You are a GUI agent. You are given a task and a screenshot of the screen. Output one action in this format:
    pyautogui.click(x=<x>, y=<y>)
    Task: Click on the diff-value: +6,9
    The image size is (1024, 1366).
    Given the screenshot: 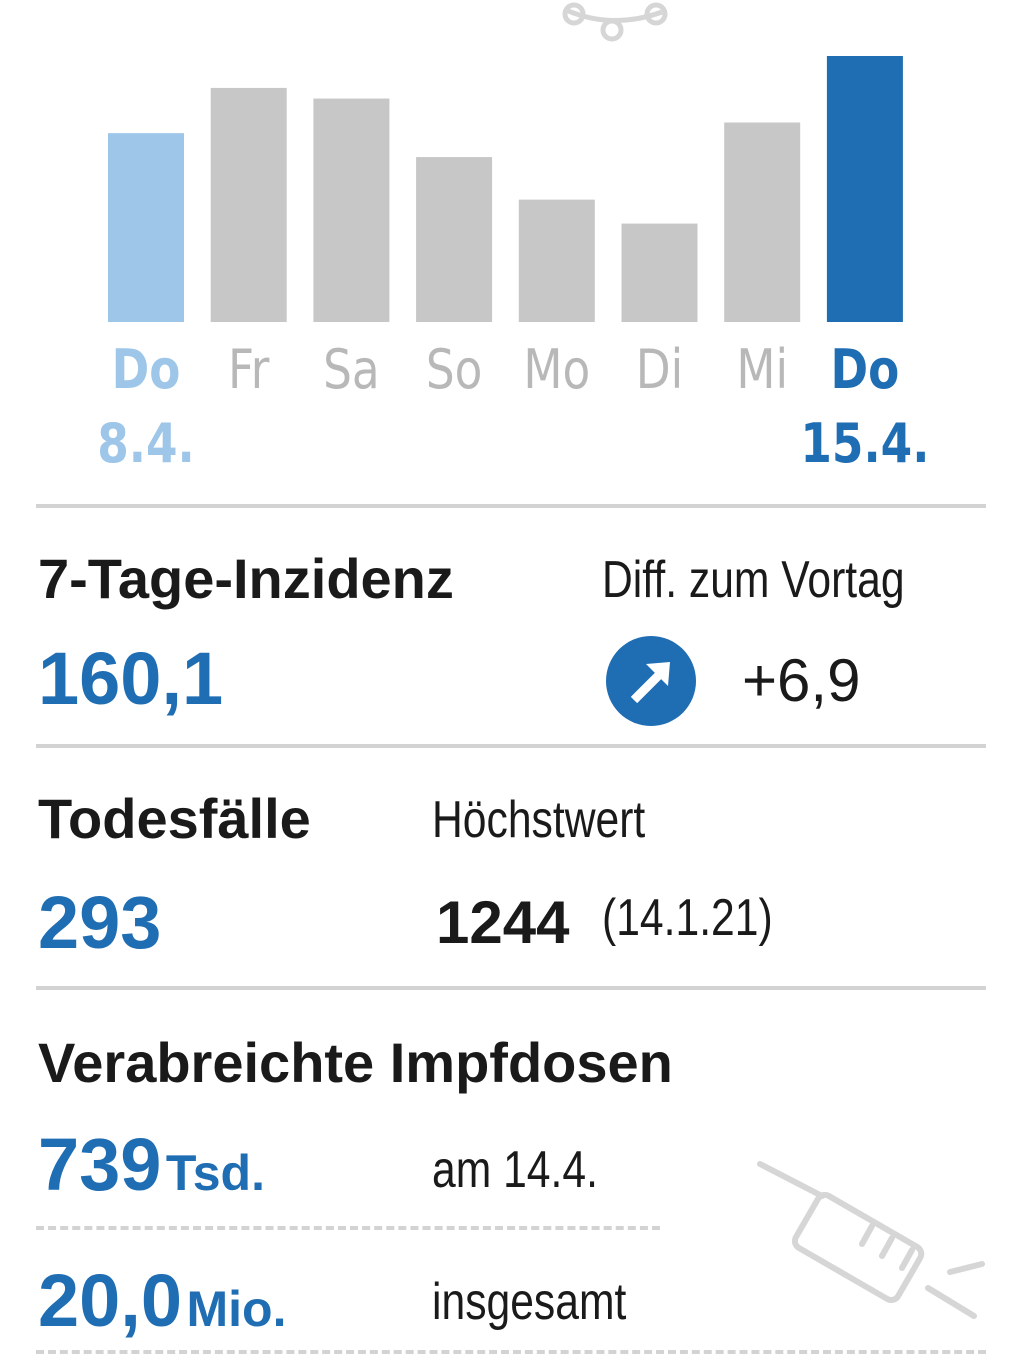 What is the action you would take?
    pyautogui.click(x=801, y=680)
    